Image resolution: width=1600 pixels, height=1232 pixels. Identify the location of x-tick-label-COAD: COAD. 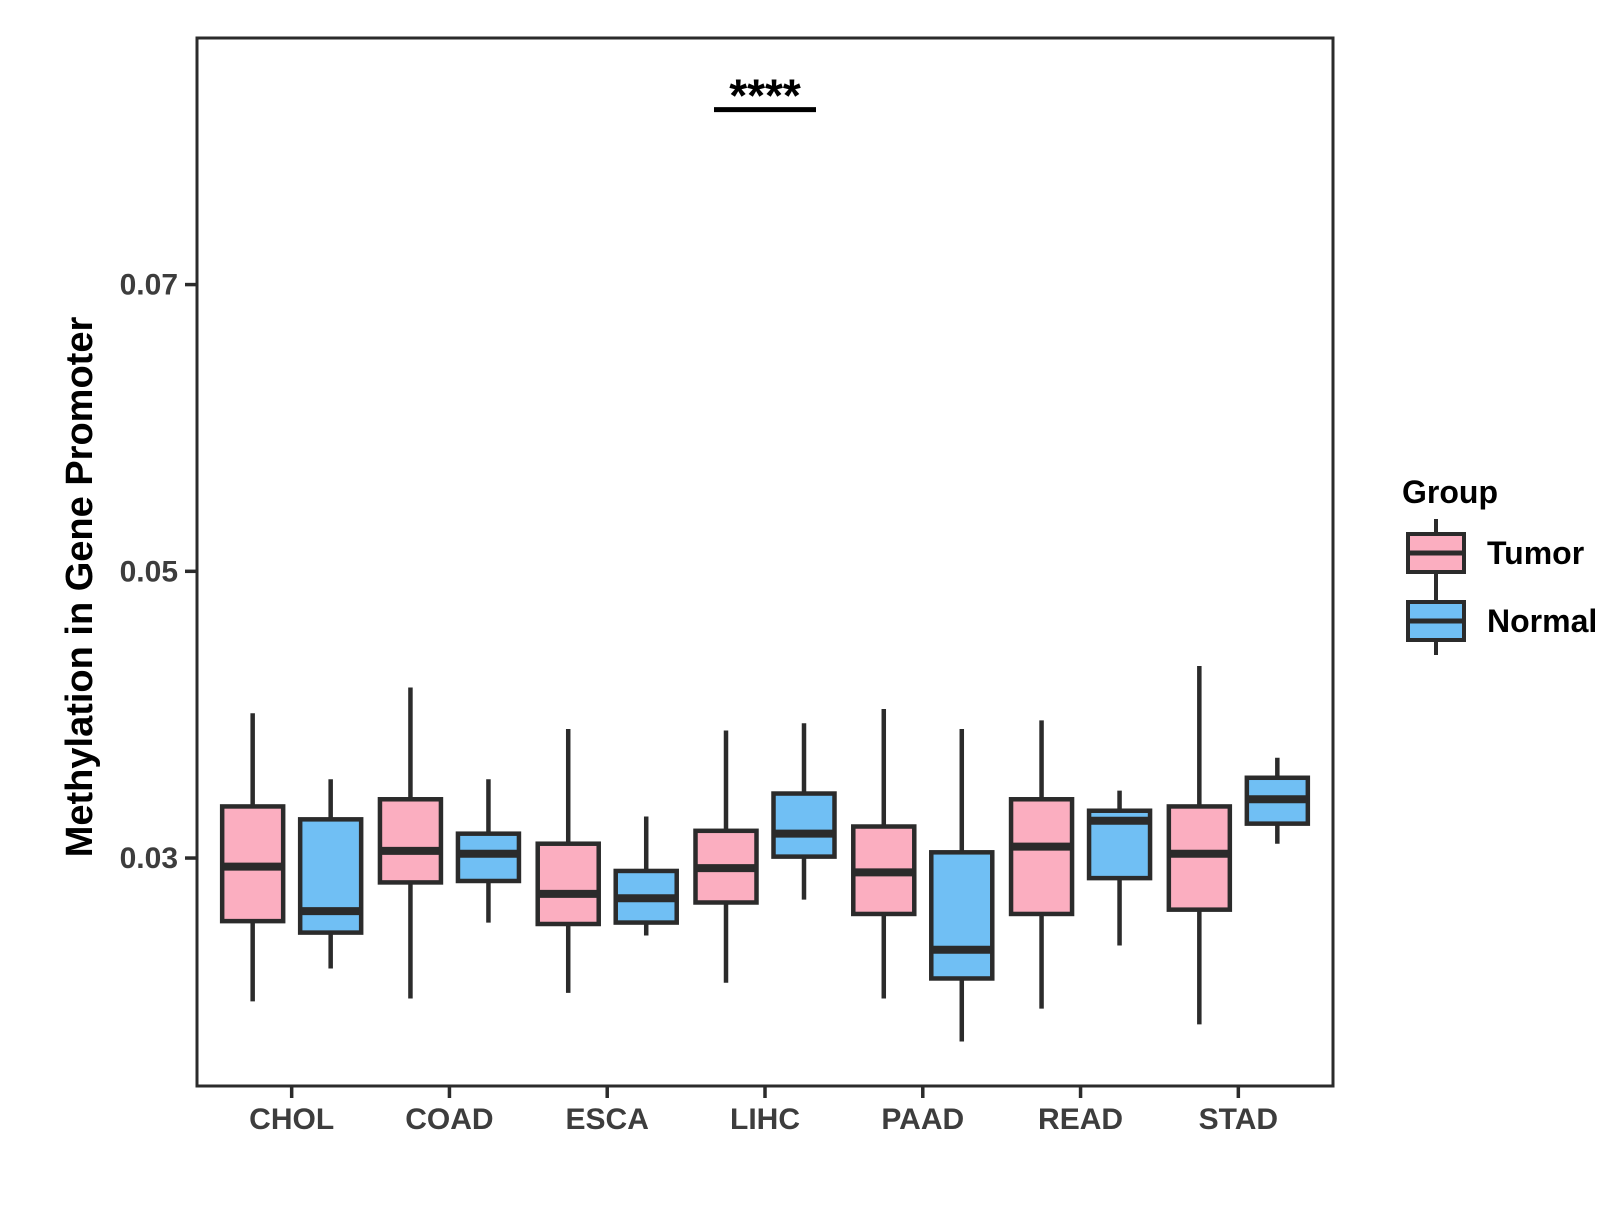
(449, 1119).